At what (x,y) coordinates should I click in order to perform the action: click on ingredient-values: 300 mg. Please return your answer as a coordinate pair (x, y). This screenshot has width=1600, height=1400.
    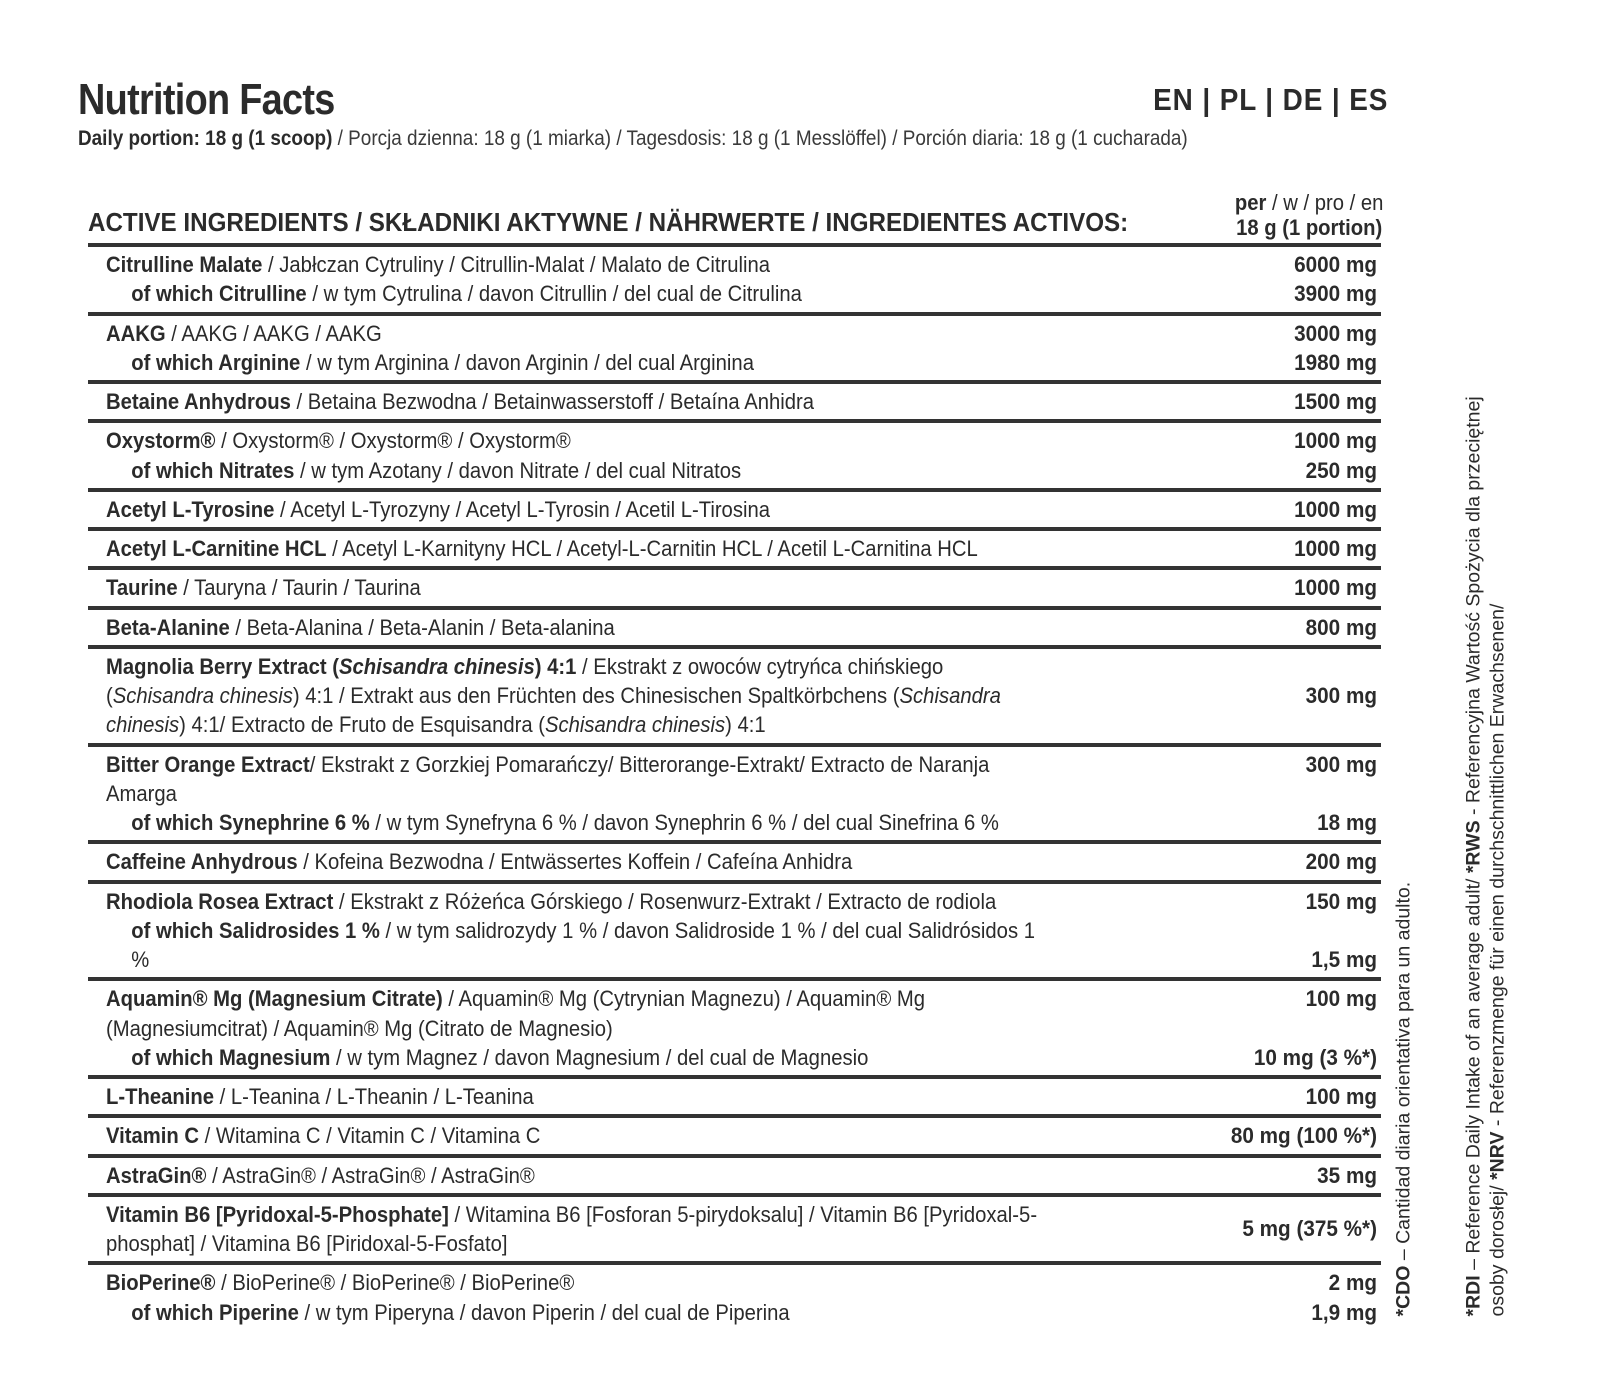
    Looking at the image, I should click on (1270, 696).